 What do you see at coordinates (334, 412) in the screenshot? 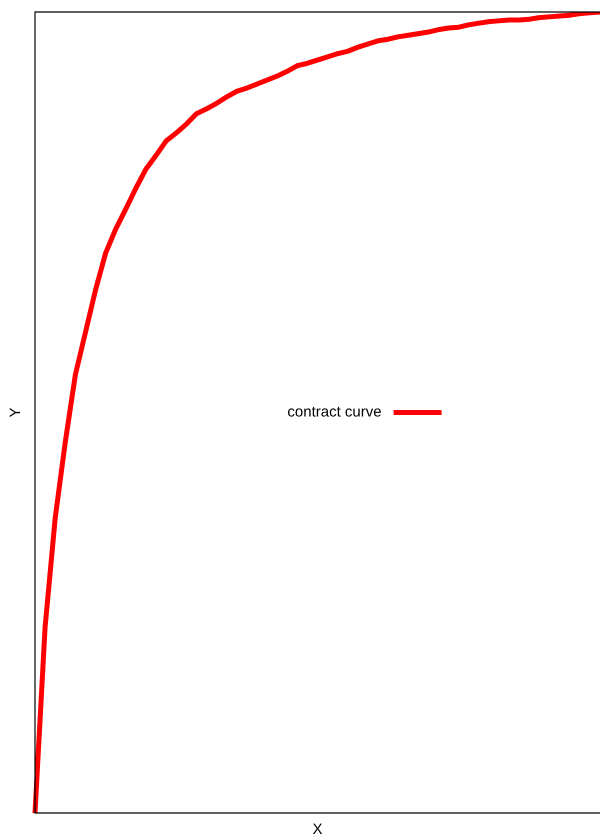
I see `legend-label: contract curve` at bounding box center [334, 412].